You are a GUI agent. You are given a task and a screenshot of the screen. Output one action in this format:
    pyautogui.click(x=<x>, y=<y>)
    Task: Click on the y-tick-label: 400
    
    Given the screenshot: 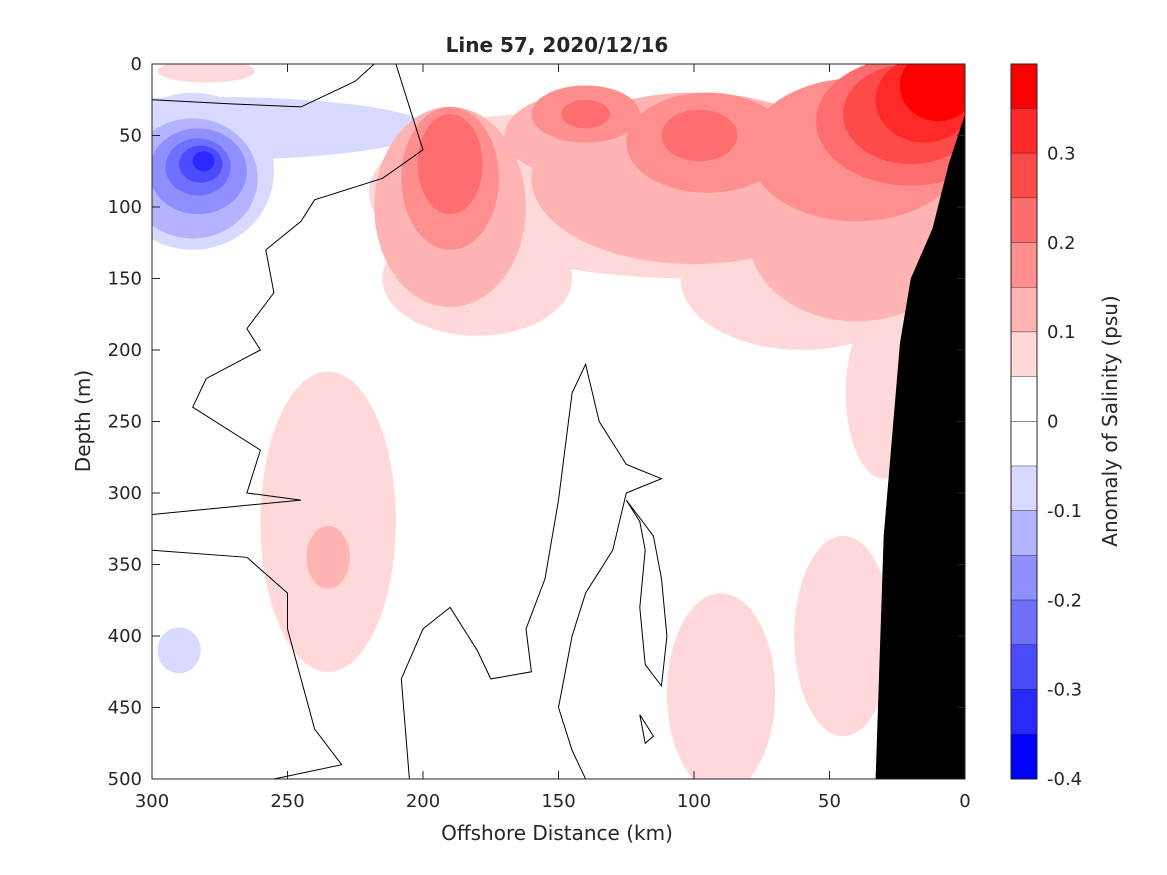 What is the action you would take?
    pyautogui.click(x=125, y=636)
    